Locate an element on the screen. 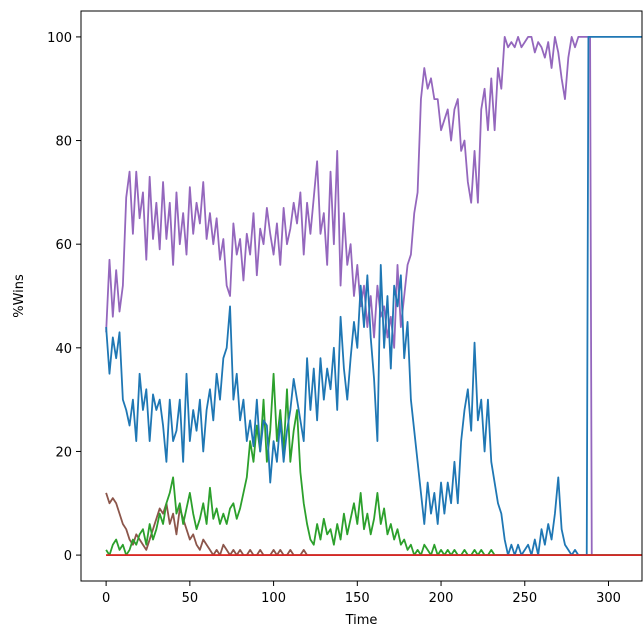 The image size is (644, 631). y-tick-label: 0 is located at coordinates (68, 556).